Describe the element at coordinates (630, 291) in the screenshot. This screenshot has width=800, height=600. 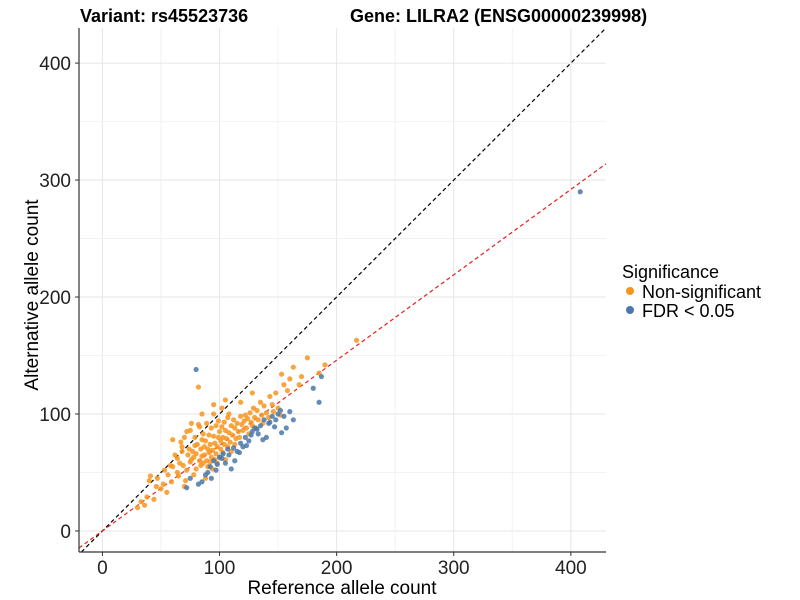
I see `legend-swatch-non-significant` at that location.